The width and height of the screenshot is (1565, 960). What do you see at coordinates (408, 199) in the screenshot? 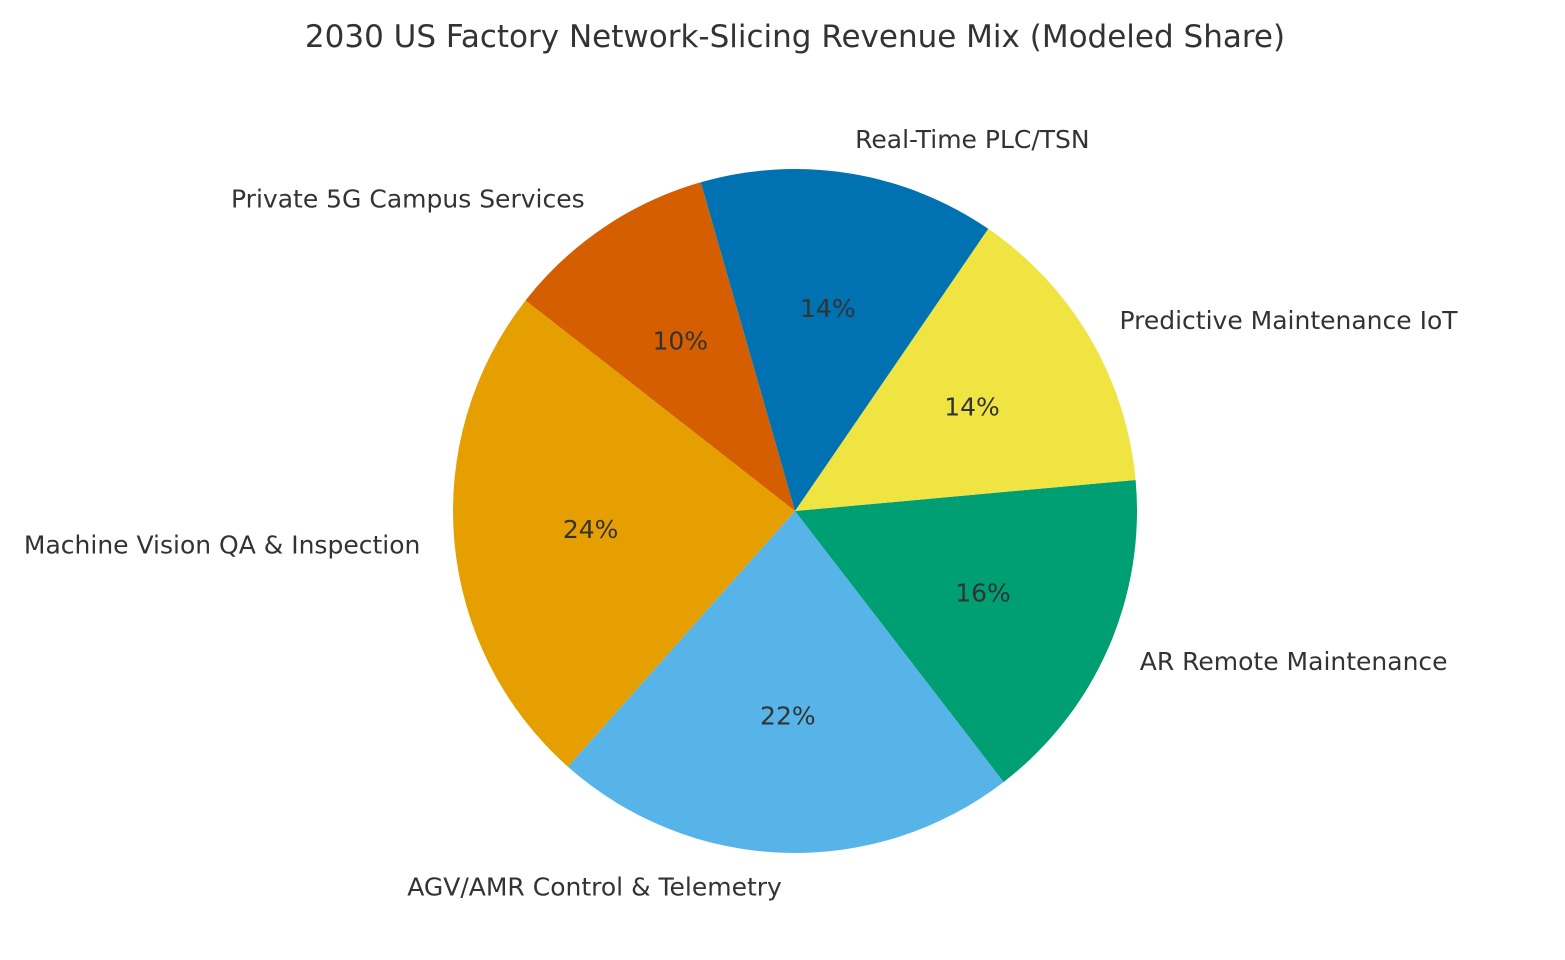
I see `pie-category-label-private-5g-campus-services: Private 5G Campus Services` at bounding box center [408, 199].